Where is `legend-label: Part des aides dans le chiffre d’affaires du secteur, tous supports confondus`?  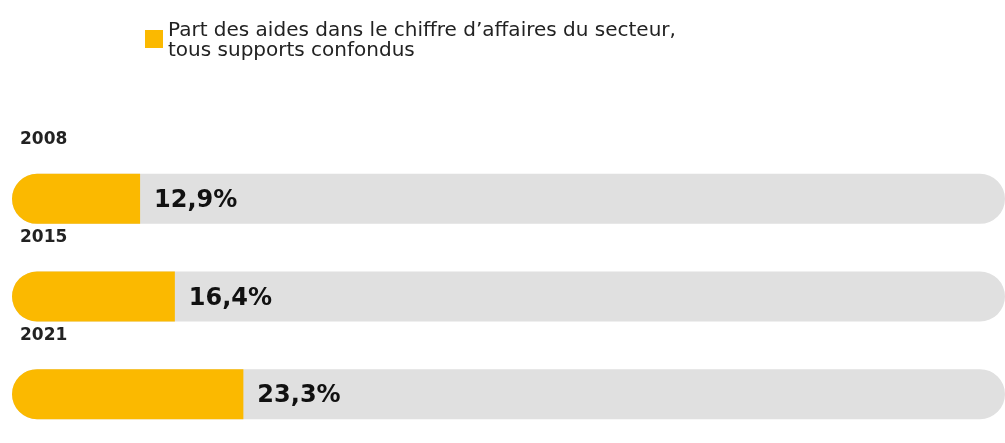
legend-label: Part des aides dans le chiffre d’affaires du secteur, tous supports confondus is located at coordinates (425, 39).